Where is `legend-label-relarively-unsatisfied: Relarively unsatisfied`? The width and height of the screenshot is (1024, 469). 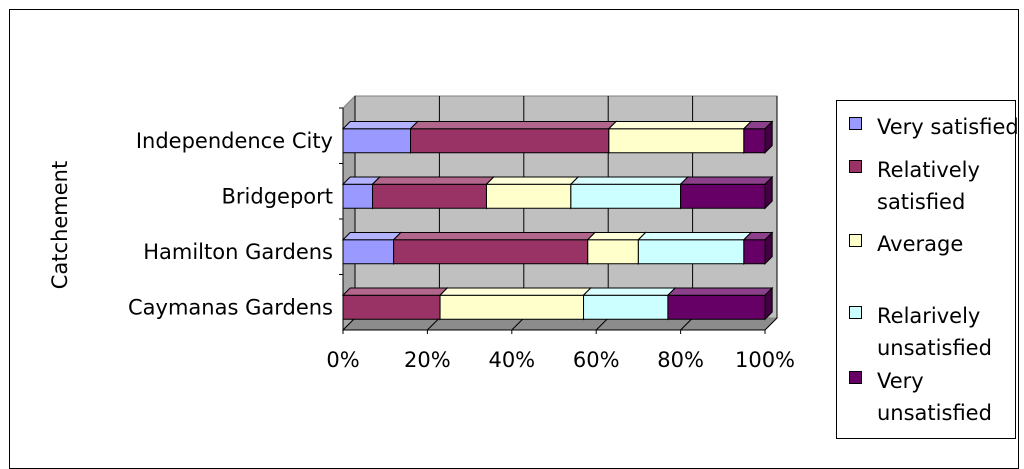
legend-label-relarively-unsatisfied: Relarively unsatisfied is located at coordinates (934, 332).